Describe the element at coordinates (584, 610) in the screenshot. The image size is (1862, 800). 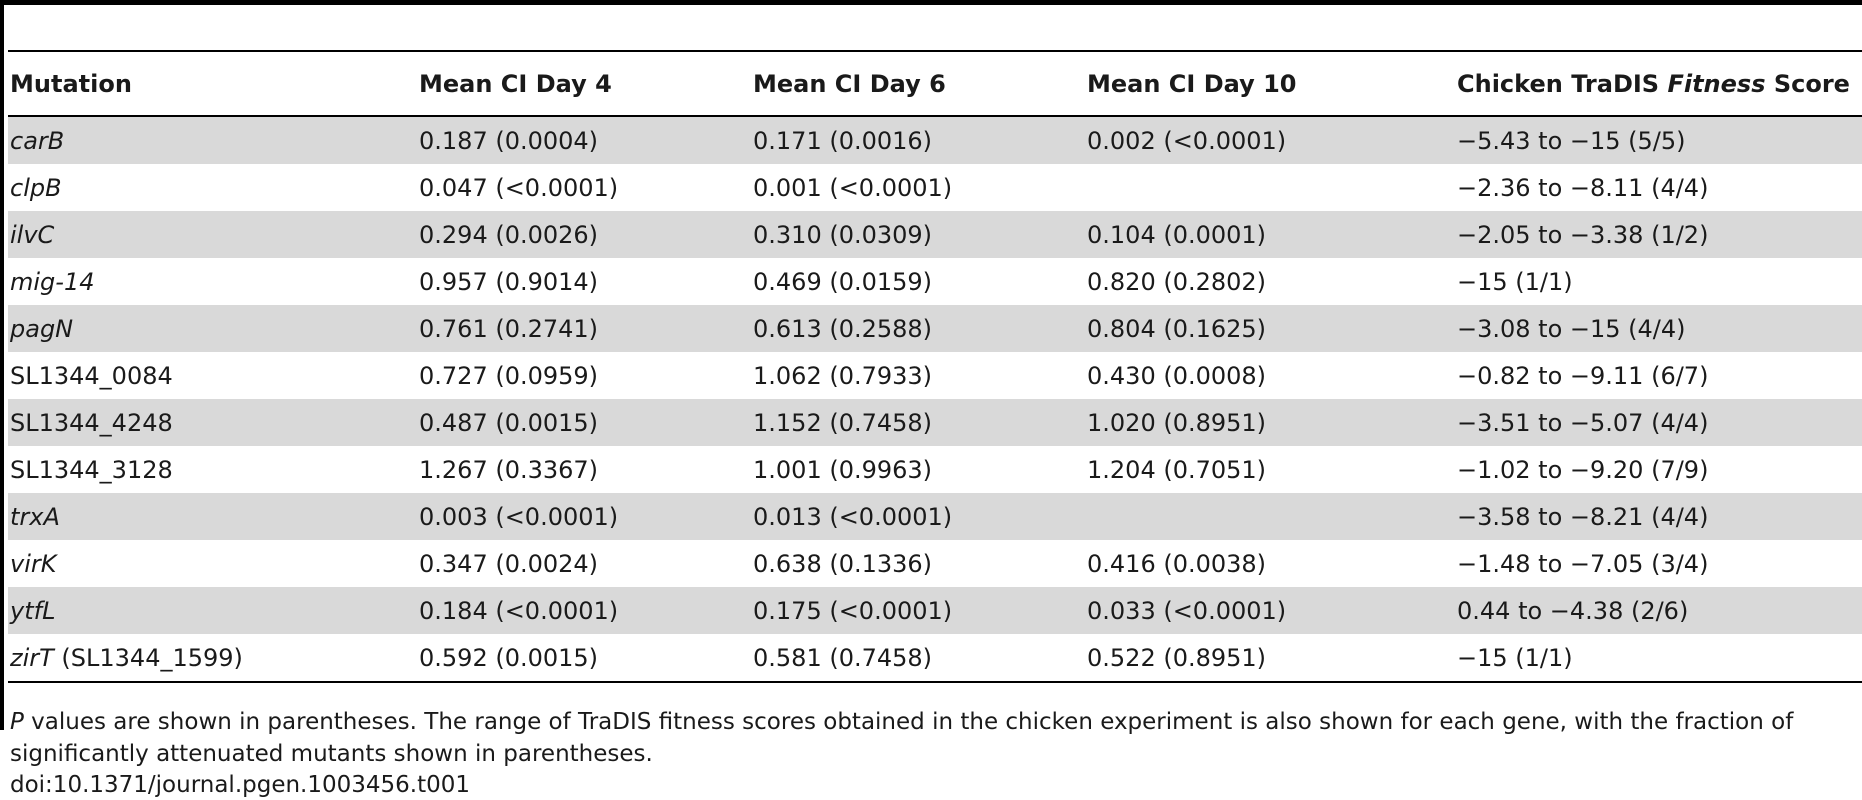
I see `cell-day4: 0.184 (<0.0001)` at that location.